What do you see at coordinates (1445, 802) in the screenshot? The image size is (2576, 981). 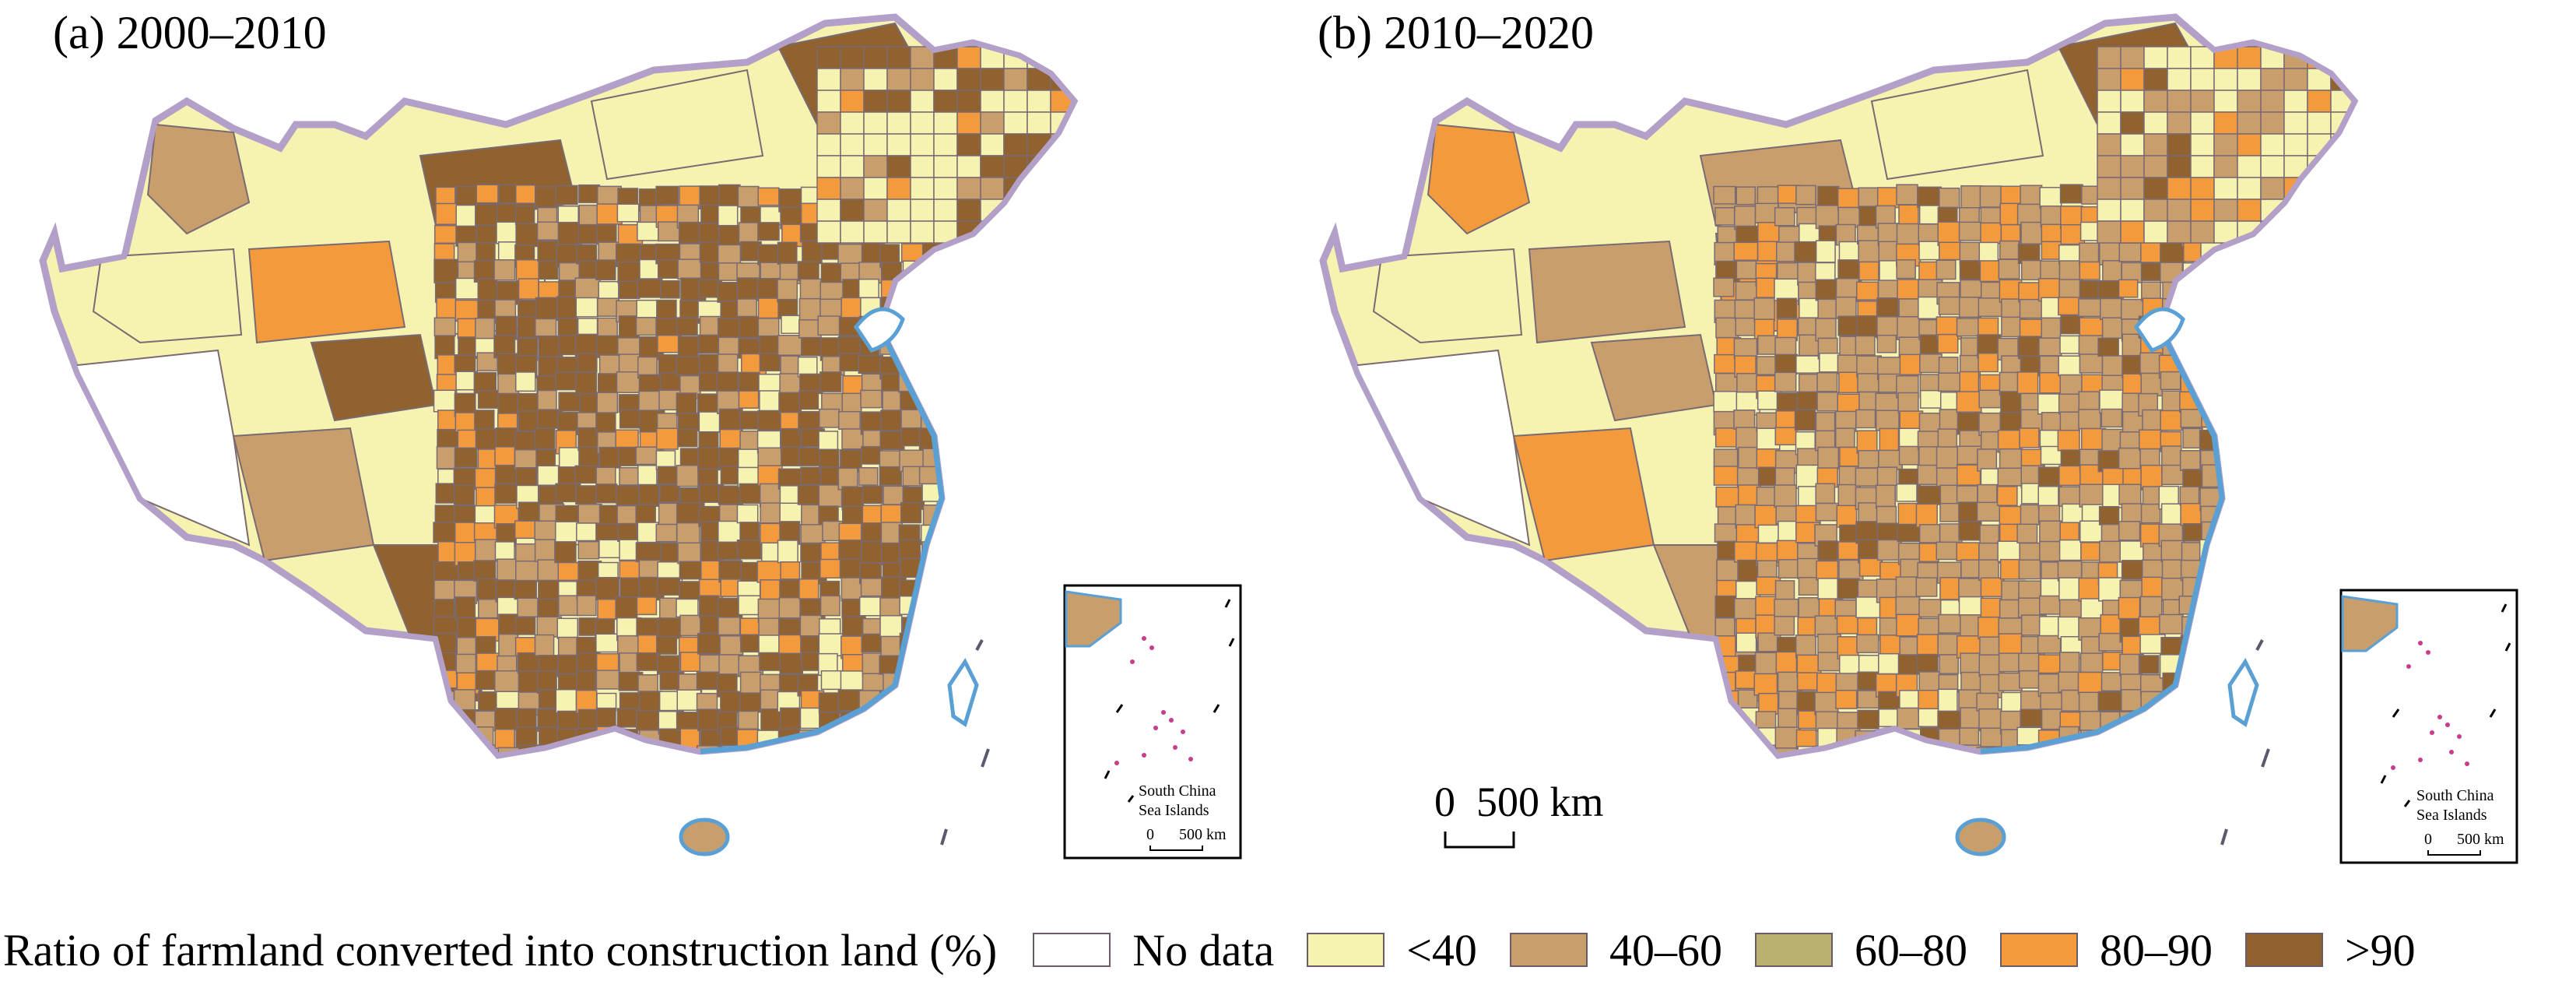 I see `scale-bar-zero: 0` at bounding box center [1445, 802].